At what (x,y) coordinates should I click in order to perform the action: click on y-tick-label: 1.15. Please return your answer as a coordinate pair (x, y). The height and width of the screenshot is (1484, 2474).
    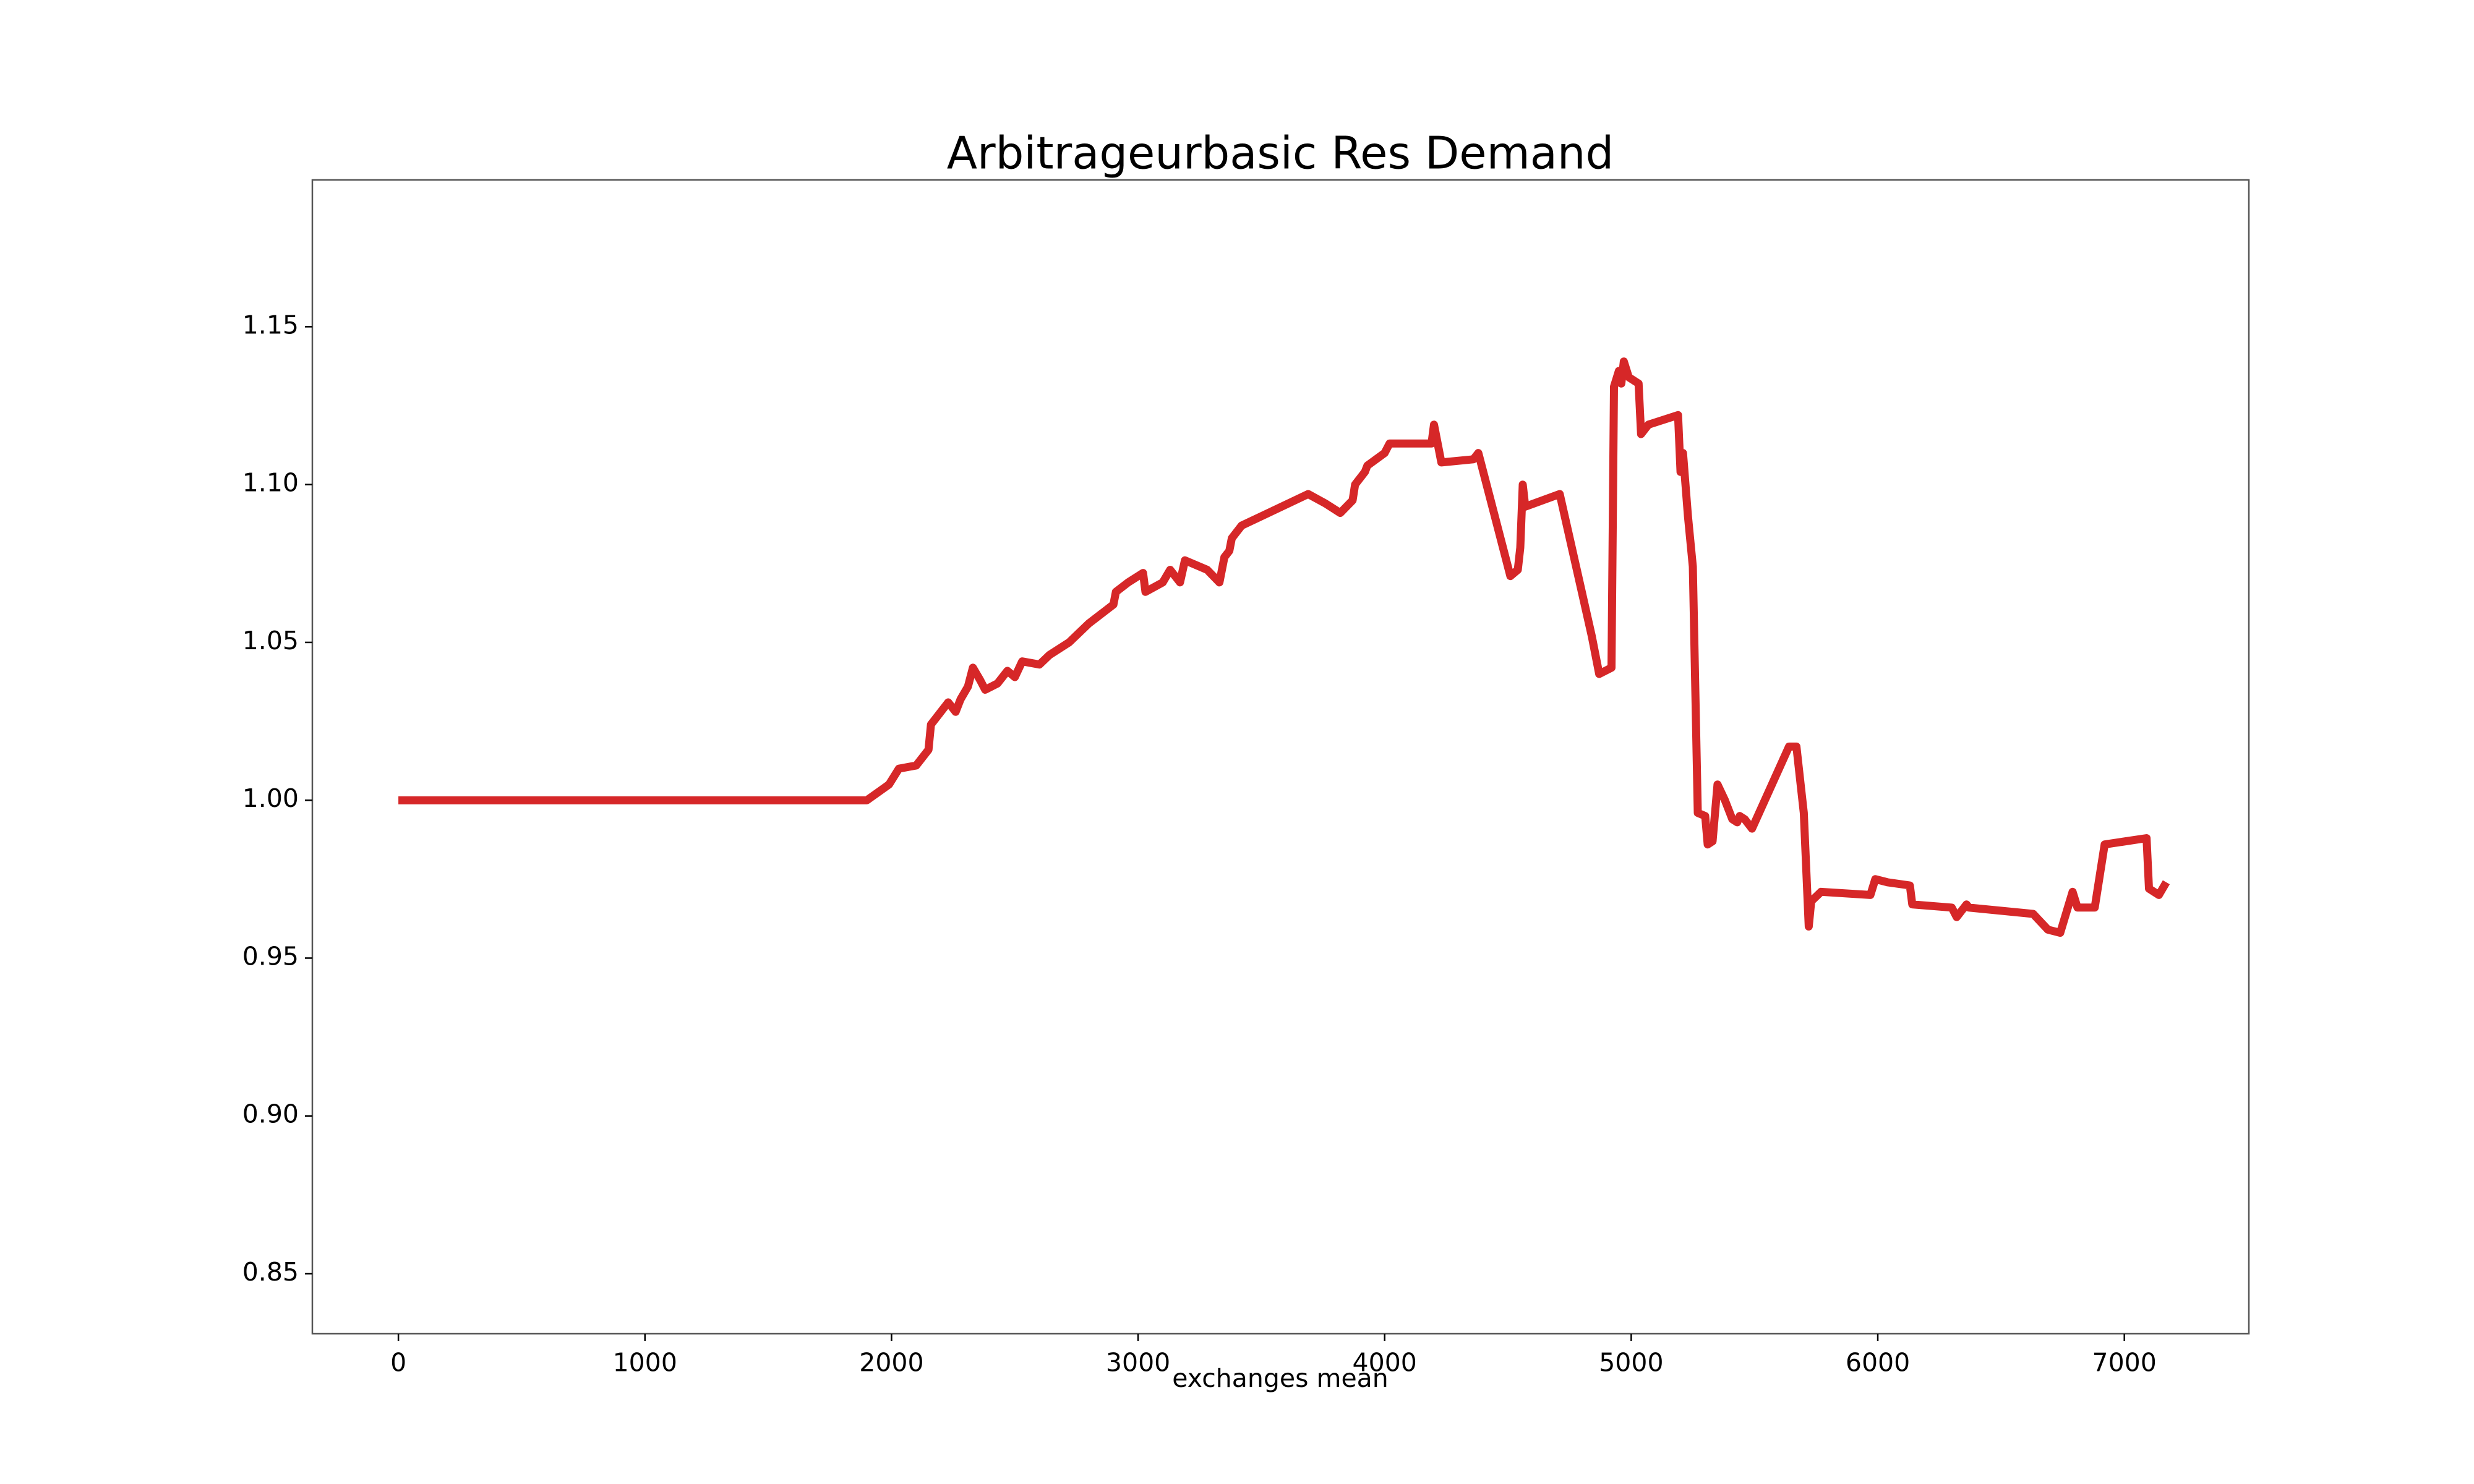
    Looking at the image, I should click on (270, 324).